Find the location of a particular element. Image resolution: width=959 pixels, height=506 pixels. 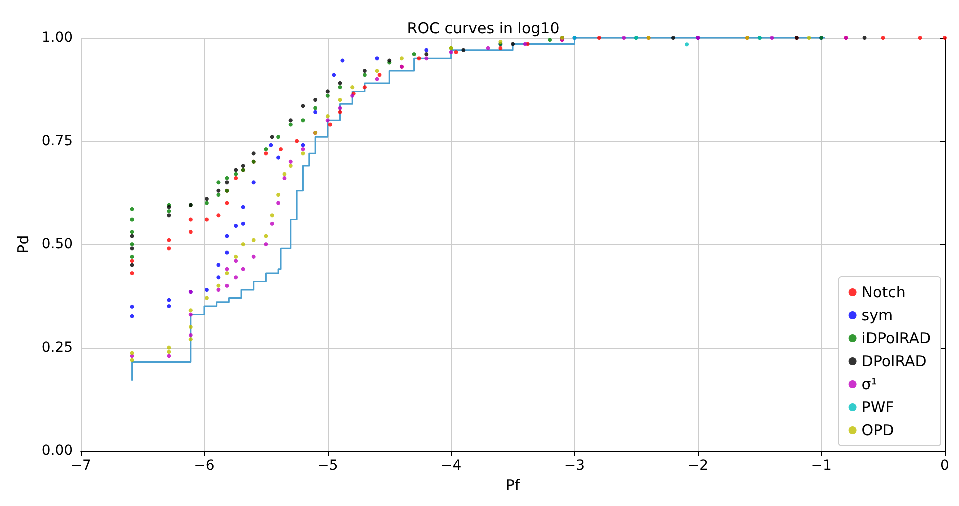

y-tick-label: 0.75 is located at coordinates (58, 141).